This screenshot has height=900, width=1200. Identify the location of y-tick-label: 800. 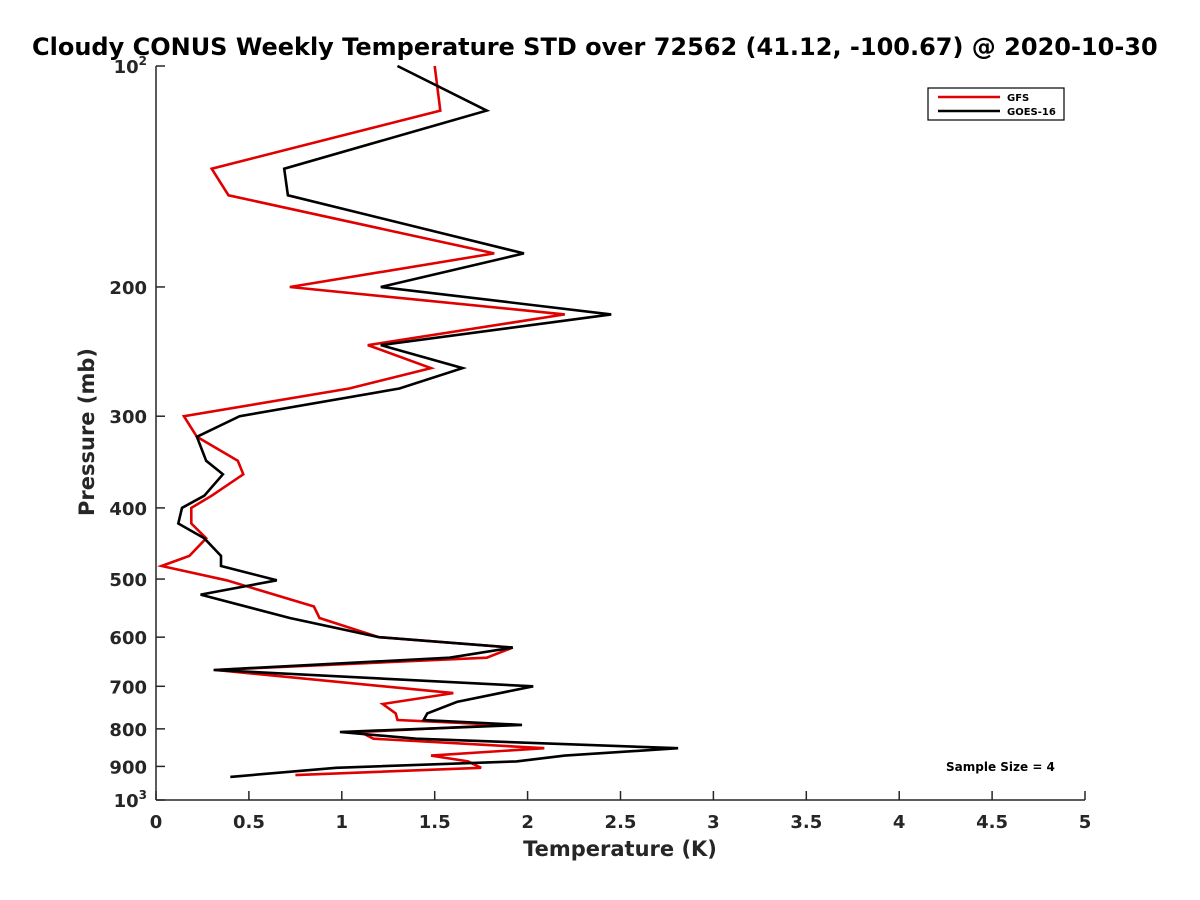
(128, 730).